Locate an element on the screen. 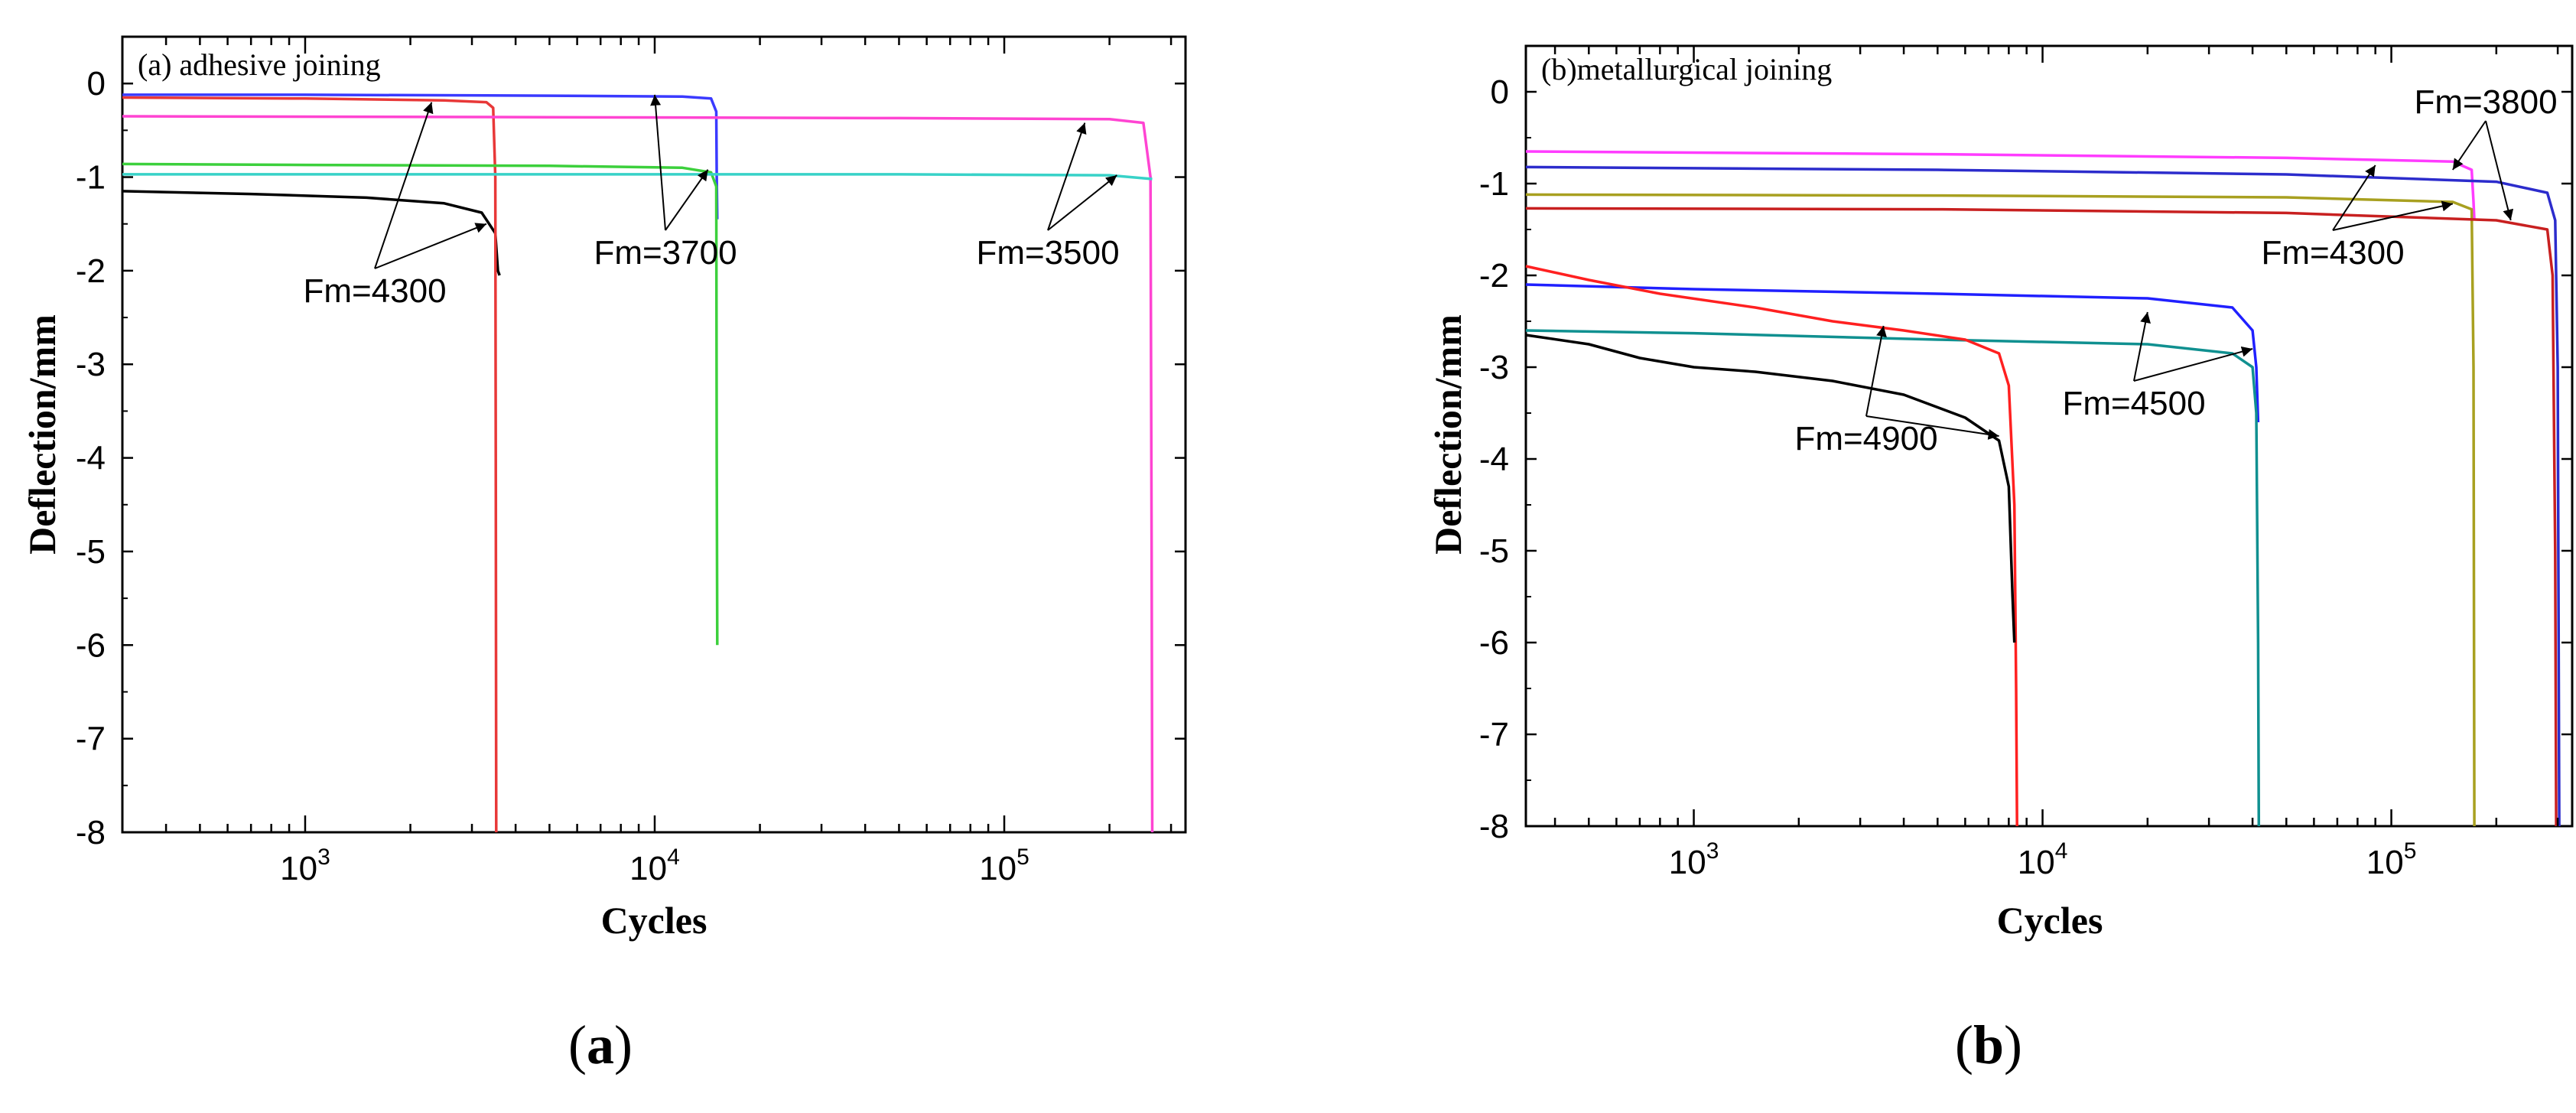  panel-b-title: (b)metallurgical joining is located at coordinates (1686, 69).